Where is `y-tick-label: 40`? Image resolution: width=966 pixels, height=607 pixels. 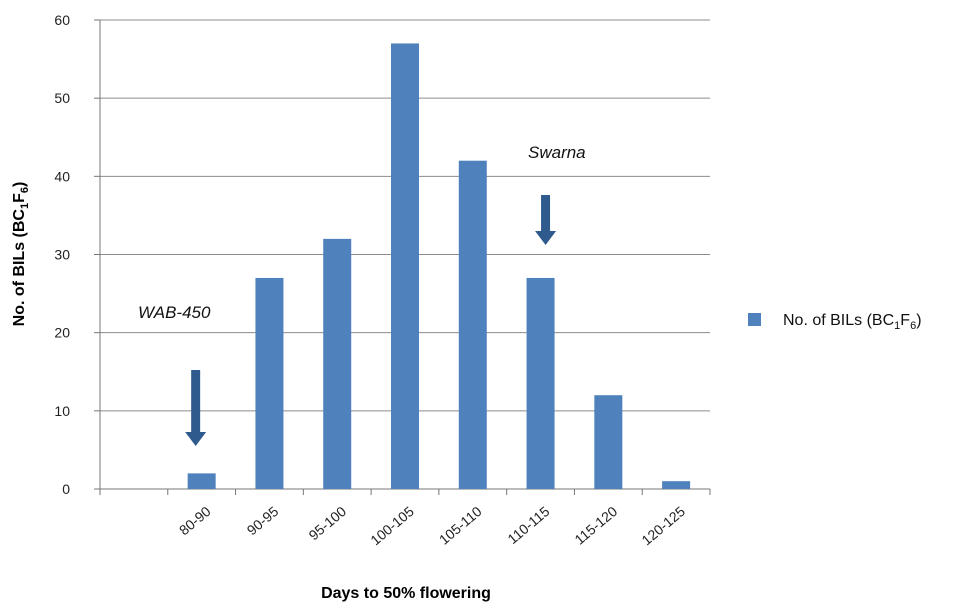 y-tick-label: 40 is located at coordinates (62, 176).